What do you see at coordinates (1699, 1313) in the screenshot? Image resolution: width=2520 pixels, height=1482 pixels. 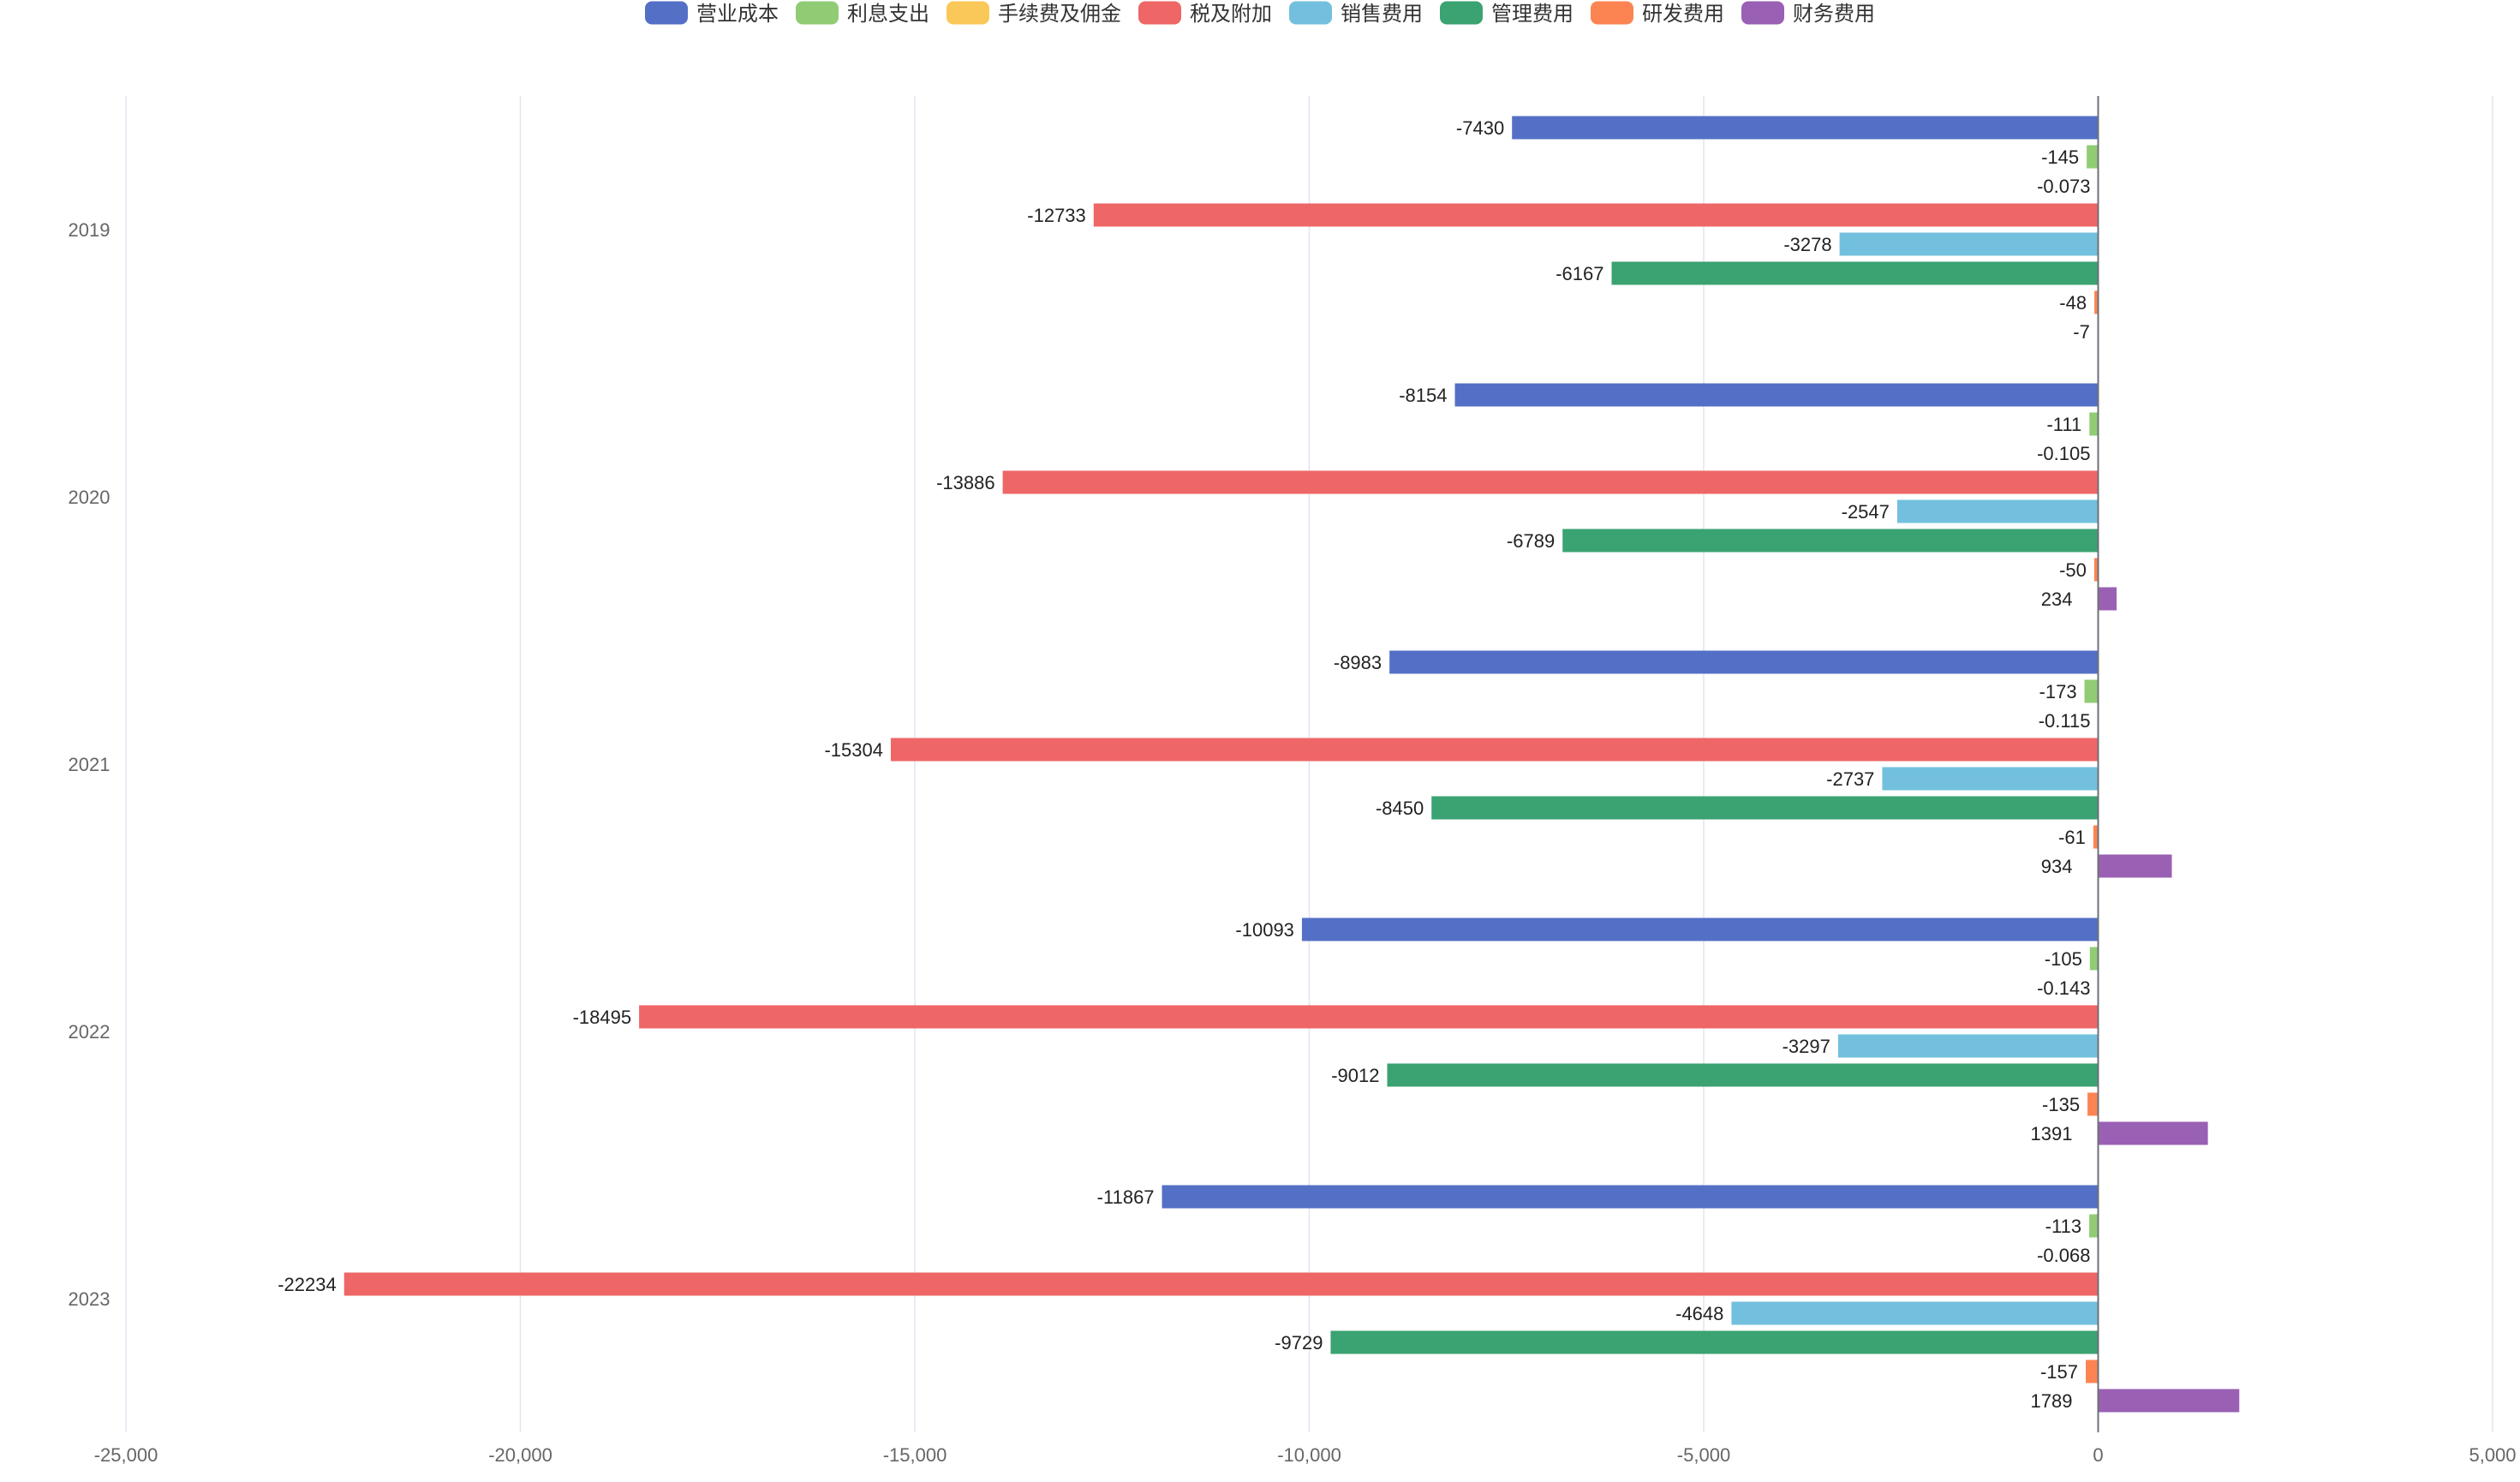 I see `data-label: -4648` at bounding box center [1699, 1313].